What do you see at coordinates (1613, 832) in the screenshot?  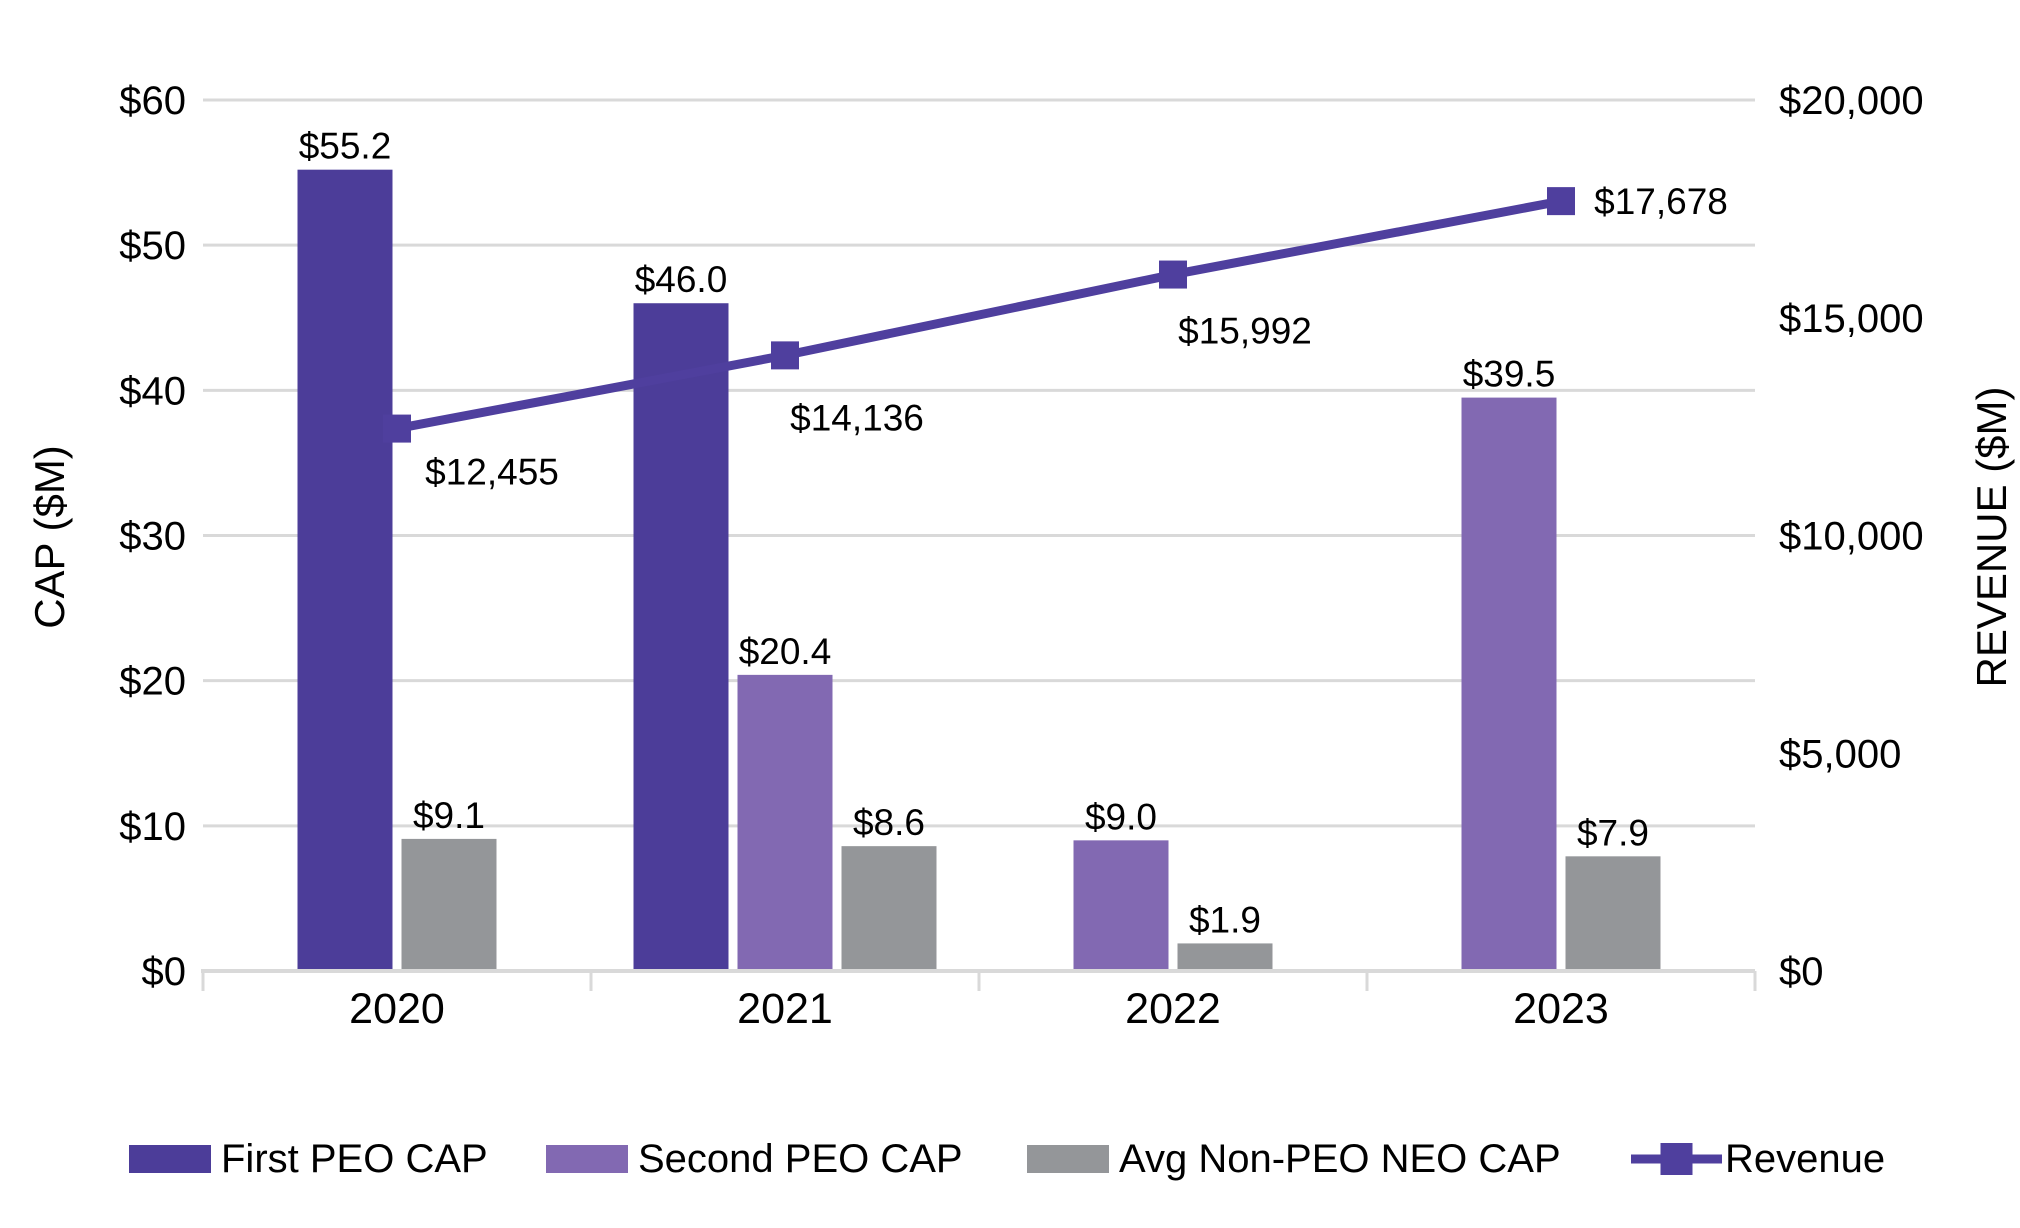 I see `bar-data-label: $7.9` at bounding box center [1613, 832].